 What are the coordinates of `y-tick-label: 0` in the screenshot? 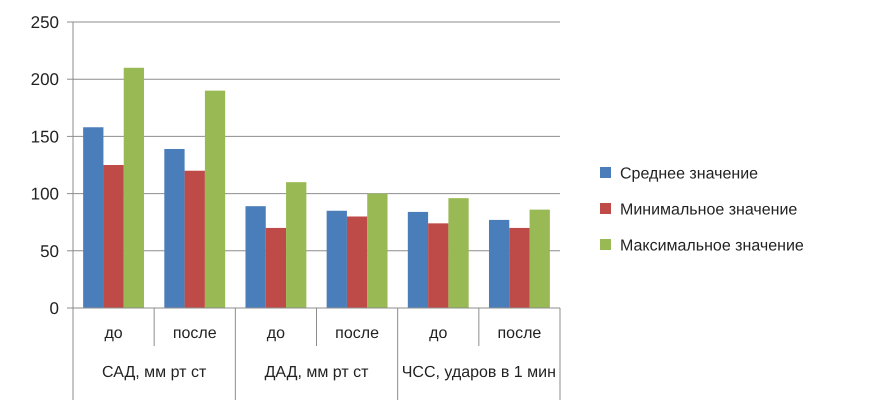 It's located at (54, 308).